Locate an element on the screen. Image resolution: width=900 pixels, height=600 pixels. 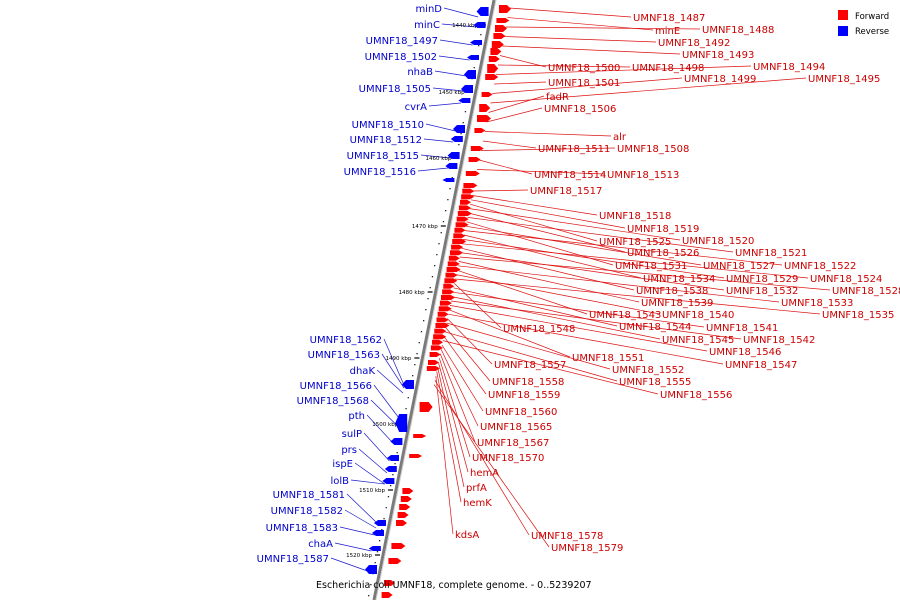
forward-gene-label: UMNF18_1525 is located at coordinates (635, 242).